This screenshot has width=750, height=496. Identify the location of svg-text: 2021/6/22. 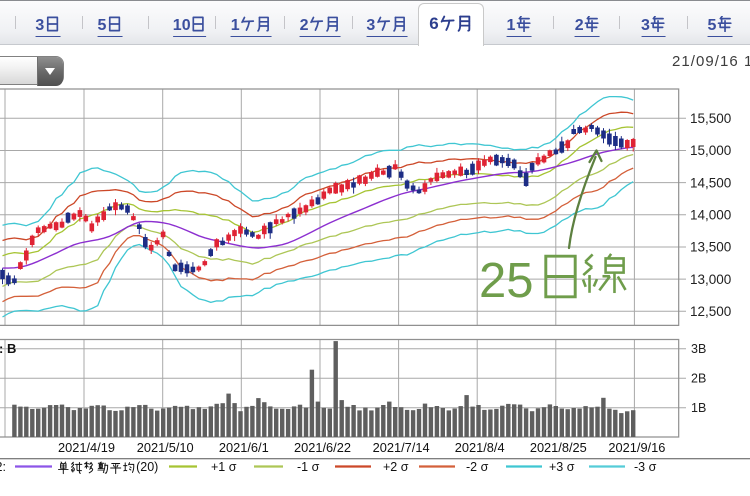
(322, 447).